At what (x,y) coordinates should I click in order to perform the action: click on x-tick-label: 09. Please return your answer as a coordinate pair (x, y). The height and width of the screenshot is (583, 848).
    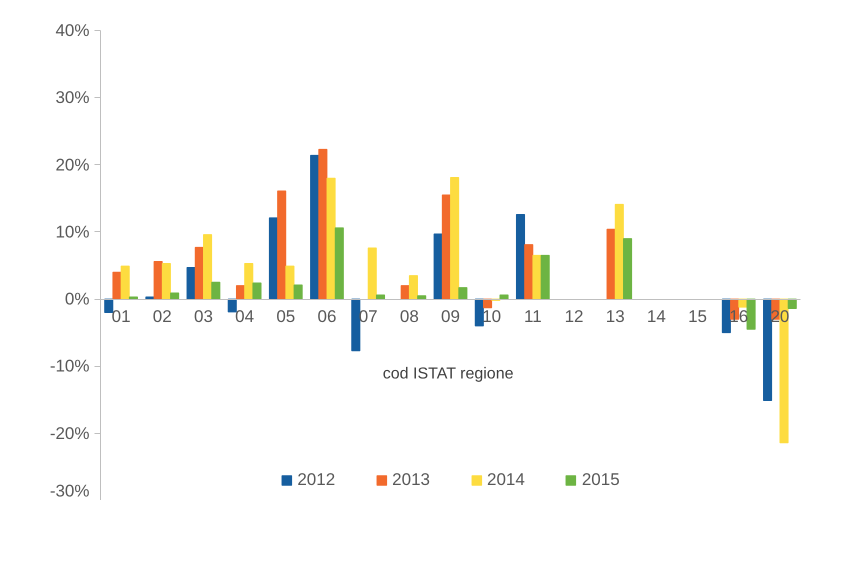
    Looking at the image, I should click on (450, 316).